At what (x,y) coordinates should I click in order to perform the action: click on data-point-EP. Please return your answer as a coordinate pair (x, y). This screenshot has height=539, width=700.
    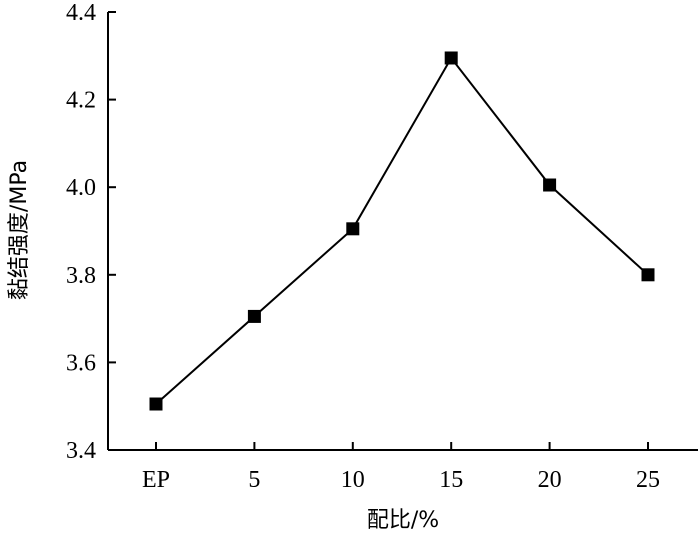
    Looking at the image, I should click on (156, 404).